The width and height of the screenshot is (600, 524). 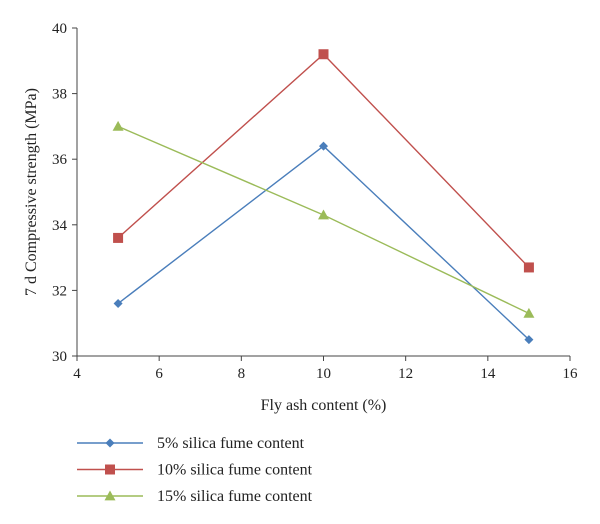 What do you see at coordinates (324, 405) in the screenshot?
I see `x-axis-label: Fly ash content (%)` at bounding box center [324, 405].